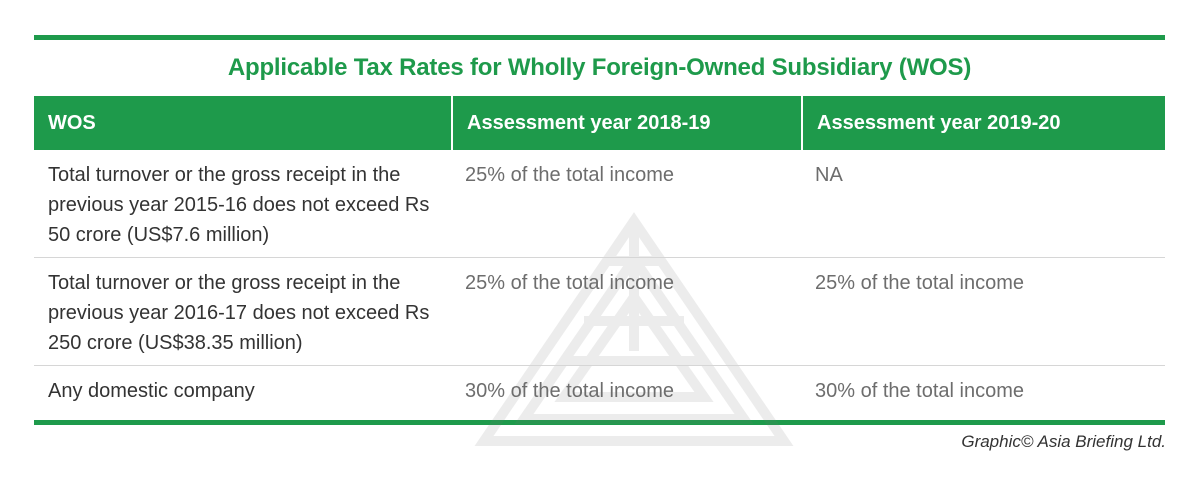 Image resolution: width=1200 pixels, height=484 pixels. I want to click on asia-briefing-logo-watermark-icon, so click(634, 329).